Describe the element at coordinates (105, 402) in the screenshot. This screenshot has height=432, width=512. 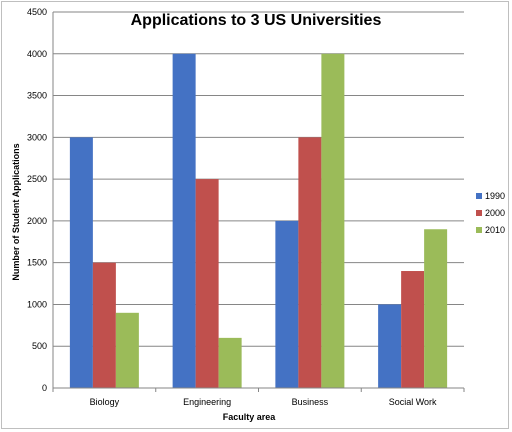
I see `x-tick-label: Biology` at that location.